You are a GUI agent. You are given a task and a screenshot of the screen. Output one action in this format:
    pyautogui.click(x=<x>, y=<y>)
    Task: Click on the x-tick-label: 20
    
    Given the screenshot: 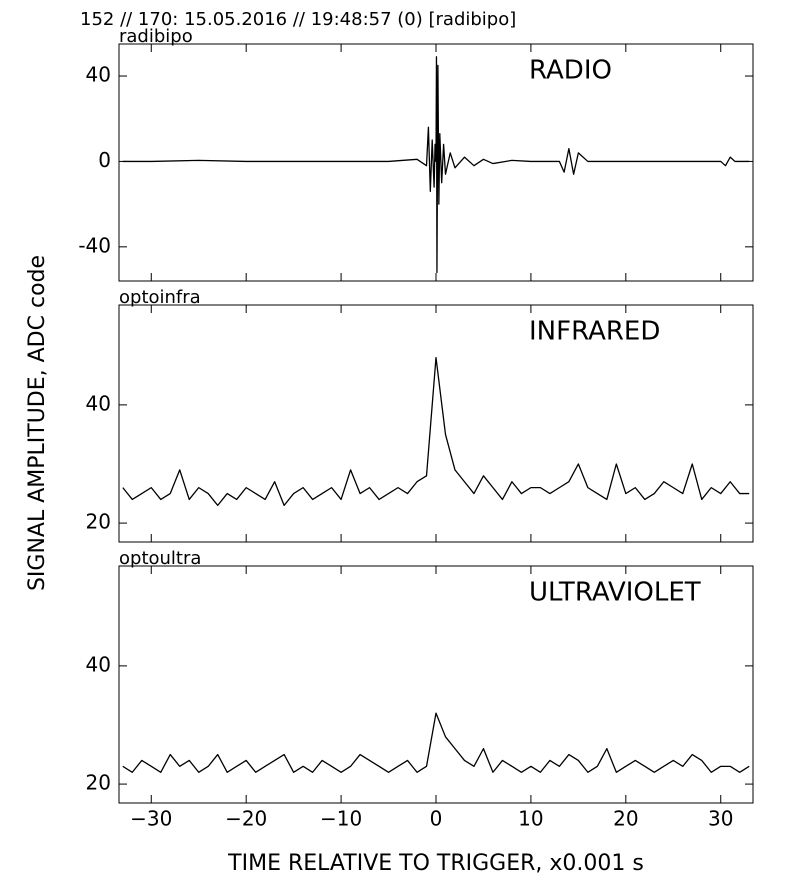 What is the action you would take?
    pyautogui.click(x=625, y=819)
    